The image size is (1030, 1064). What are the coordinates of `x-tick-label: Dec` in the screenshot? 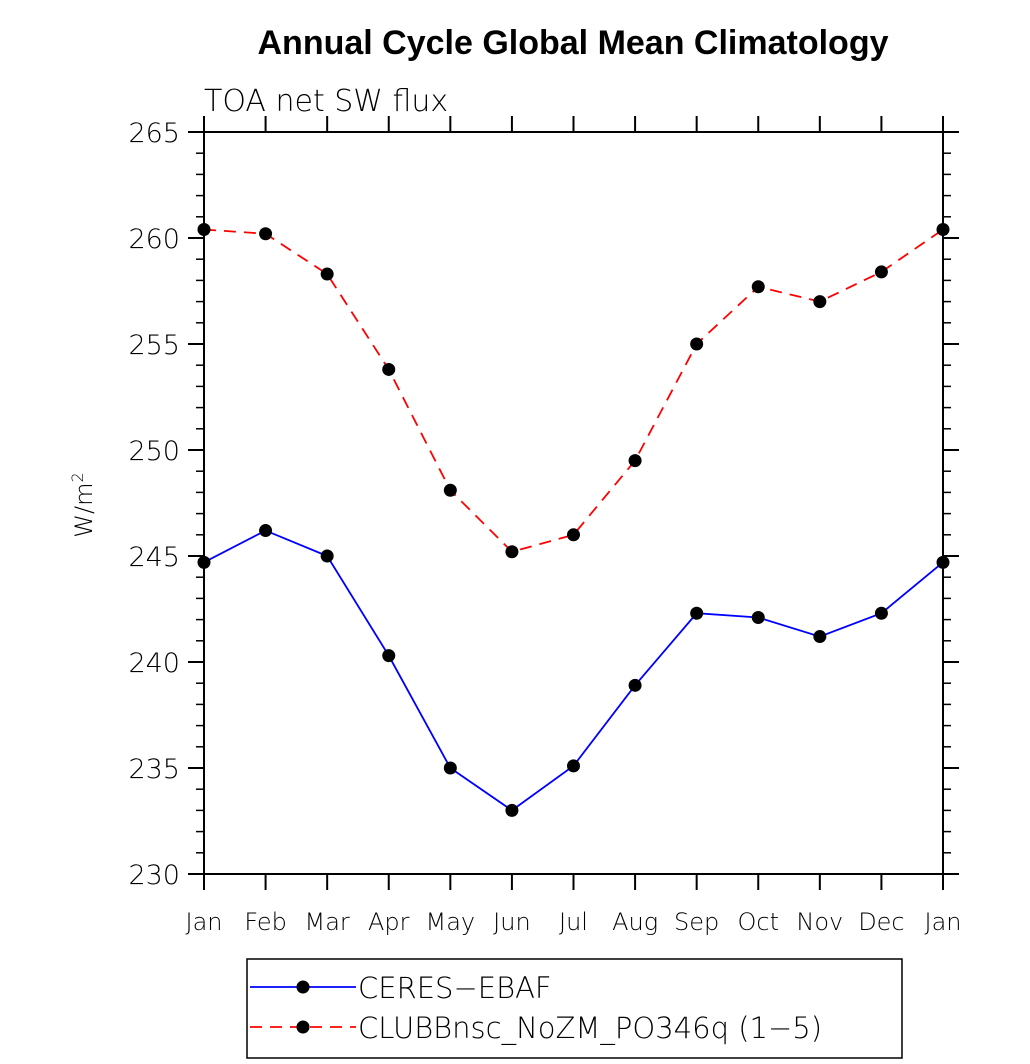 It's located at (881, 922).